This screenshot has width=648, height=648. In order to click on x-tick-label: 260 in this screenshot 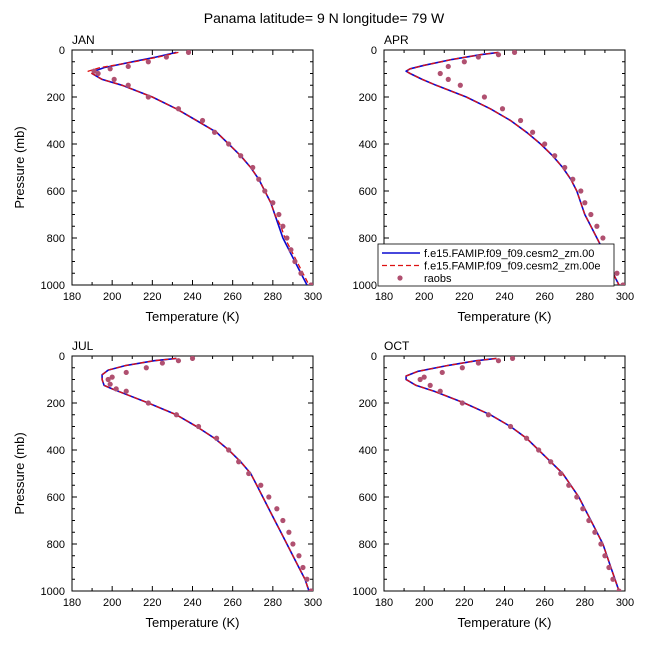, I will do `click(232, 297)`.